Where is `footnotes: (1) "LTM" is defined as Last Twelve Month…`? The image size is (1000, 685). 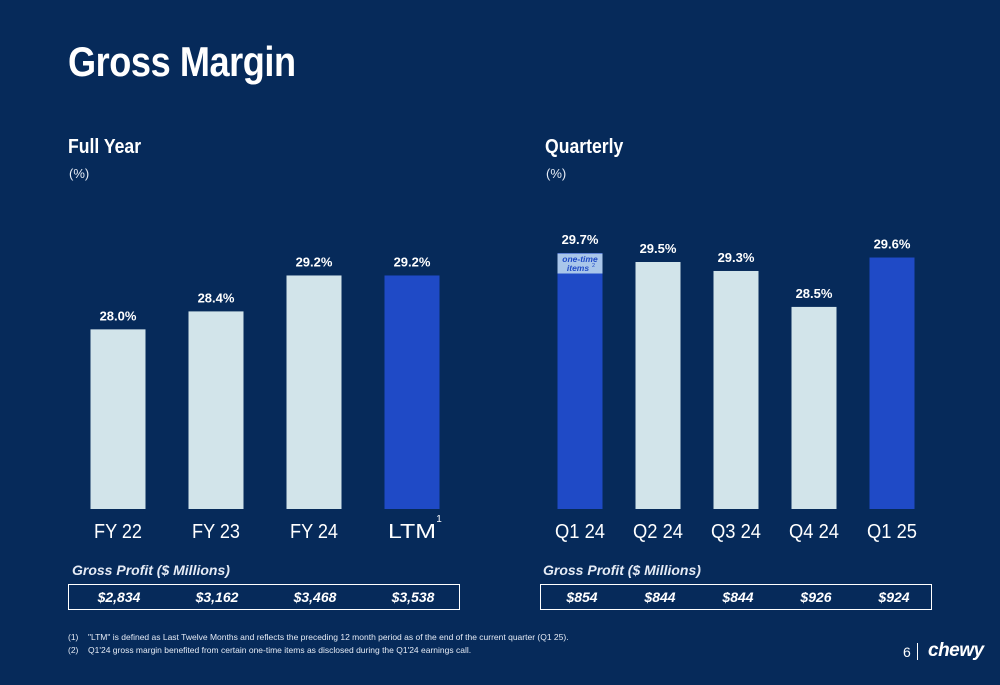 footnotes: (1) "LTM" is defined as Last Twelve Month… is located at coordinates (318, 644).